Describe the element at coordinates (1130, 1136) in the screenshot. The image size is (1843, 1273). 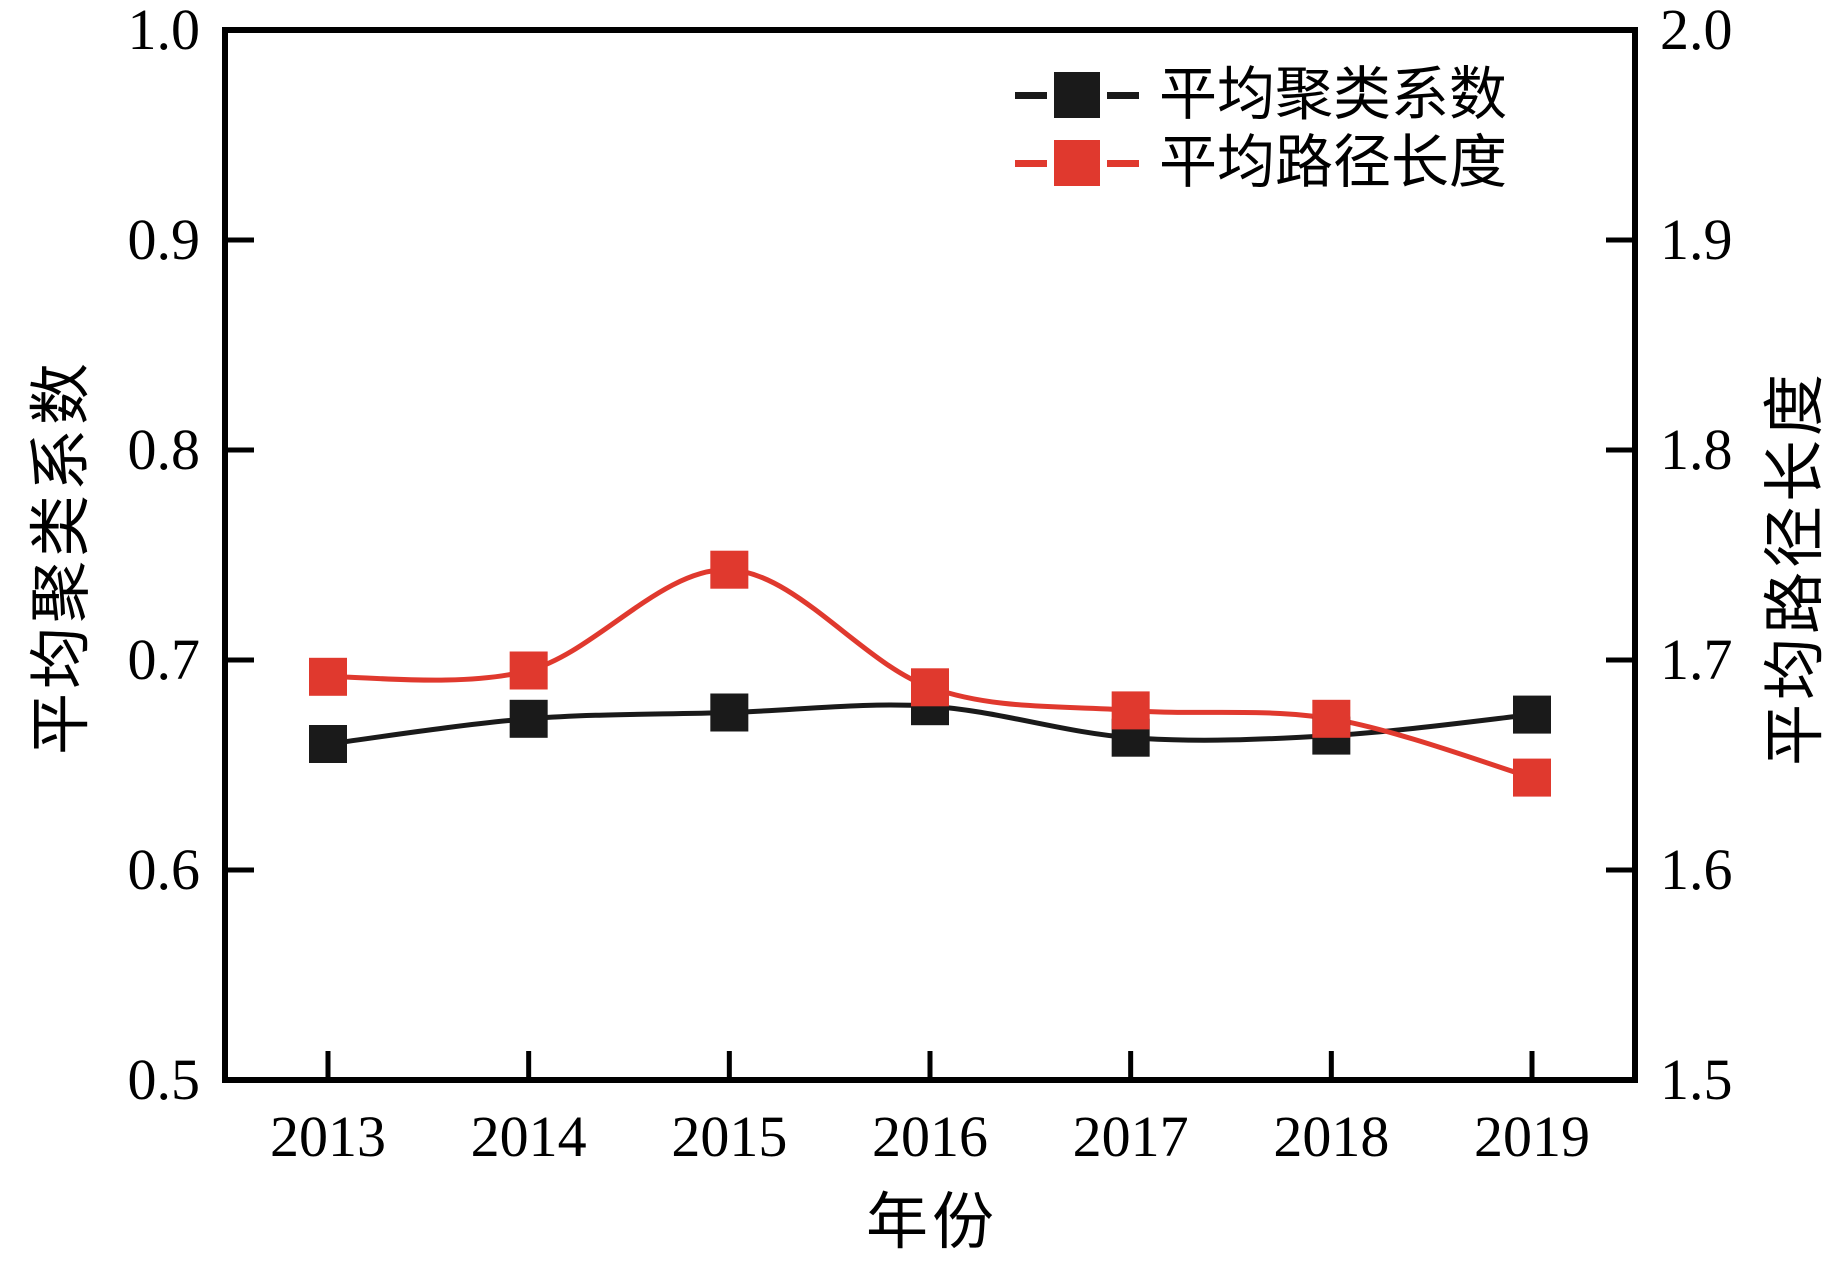
I see `x-axis-tick-label: 2017` at that location.